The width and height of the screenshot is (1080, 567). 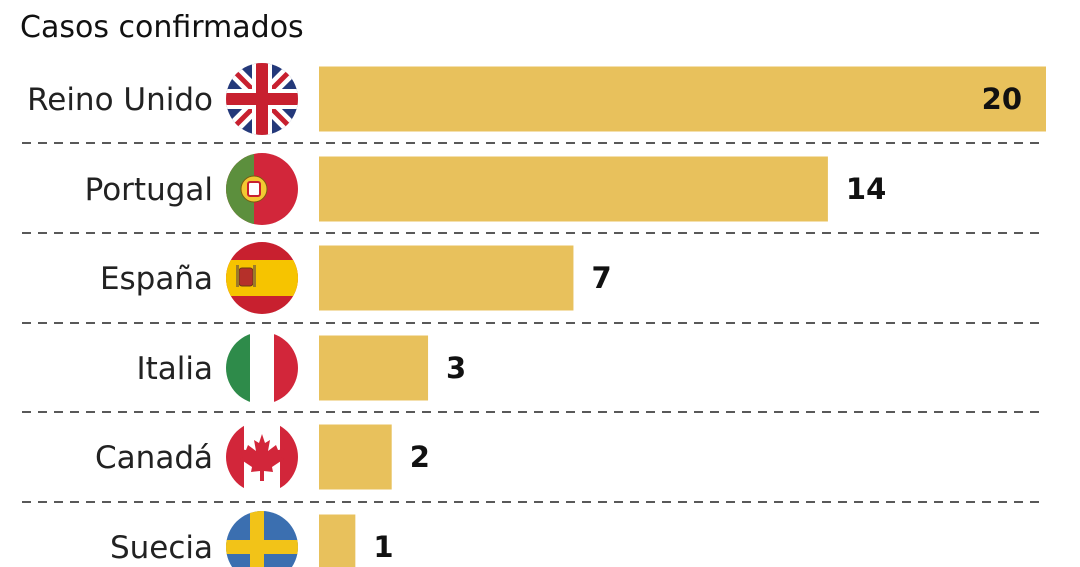 What do you see at coordinates (1002, 99) in the screenshot?
I see `value-label-reino-unido: 20` at bounding box center [1002, 99].